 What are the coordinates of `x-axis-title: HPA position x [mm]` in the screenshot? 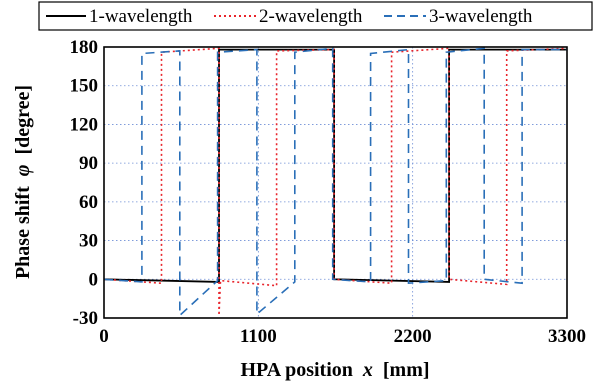 It's located at (334, 370).